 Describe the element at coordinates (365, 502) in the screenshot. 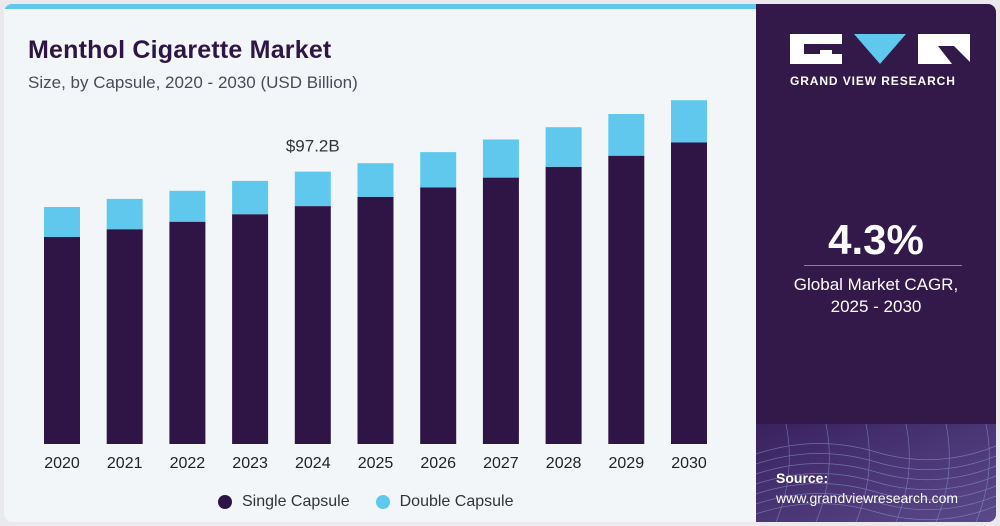

I see `chart-legend: Single Capsule Double Capsule` at that location.